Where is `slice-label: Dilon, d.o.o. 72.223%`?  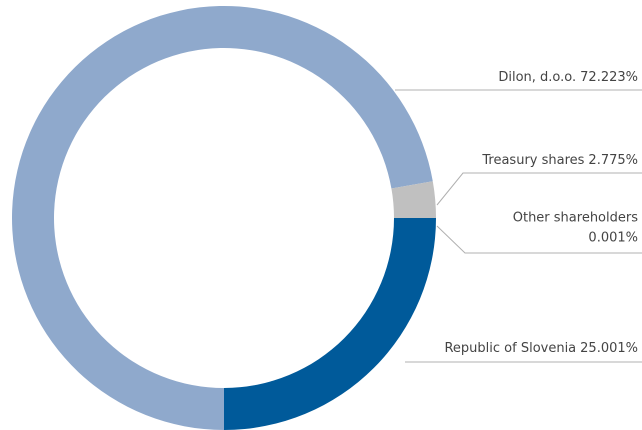
slice-label: Dilon, d.o.o. 72.223% is located at coordinates (568, 77).